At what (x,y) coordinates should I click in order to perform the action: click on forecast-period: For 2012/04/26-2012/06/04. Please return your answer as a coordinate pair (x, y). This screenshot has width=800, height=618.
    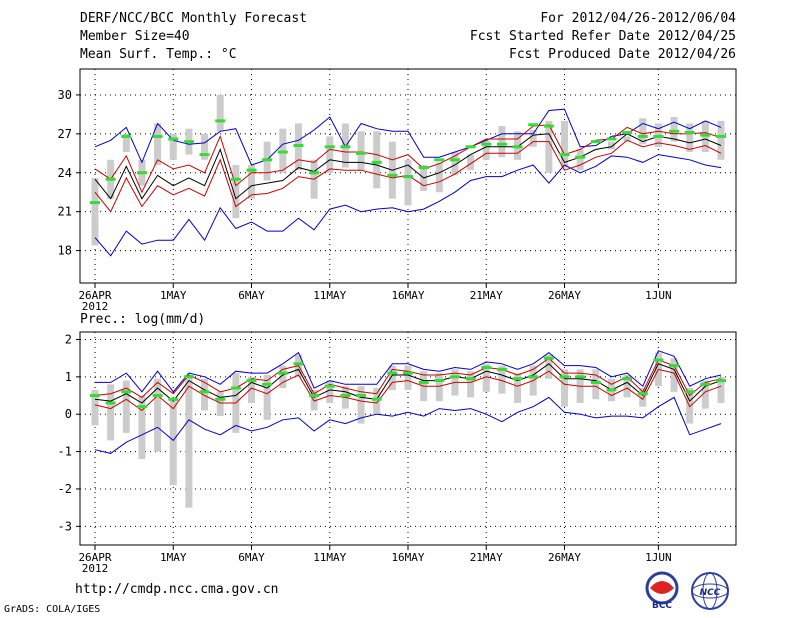
    Looking at the image, I should click on (638, 18).